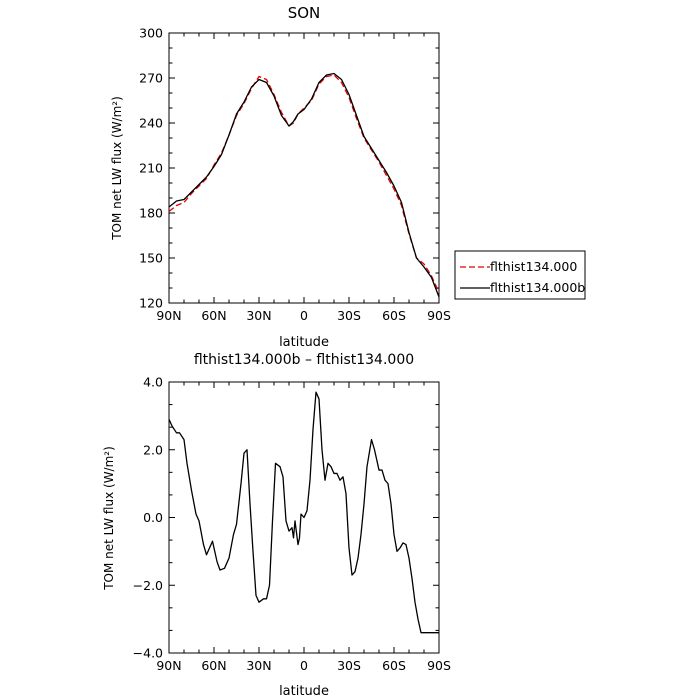 Image resolution: width=700 pixels, height=700 pixels. I want to click on y-tick-label: −2.0, so click(148, 585).